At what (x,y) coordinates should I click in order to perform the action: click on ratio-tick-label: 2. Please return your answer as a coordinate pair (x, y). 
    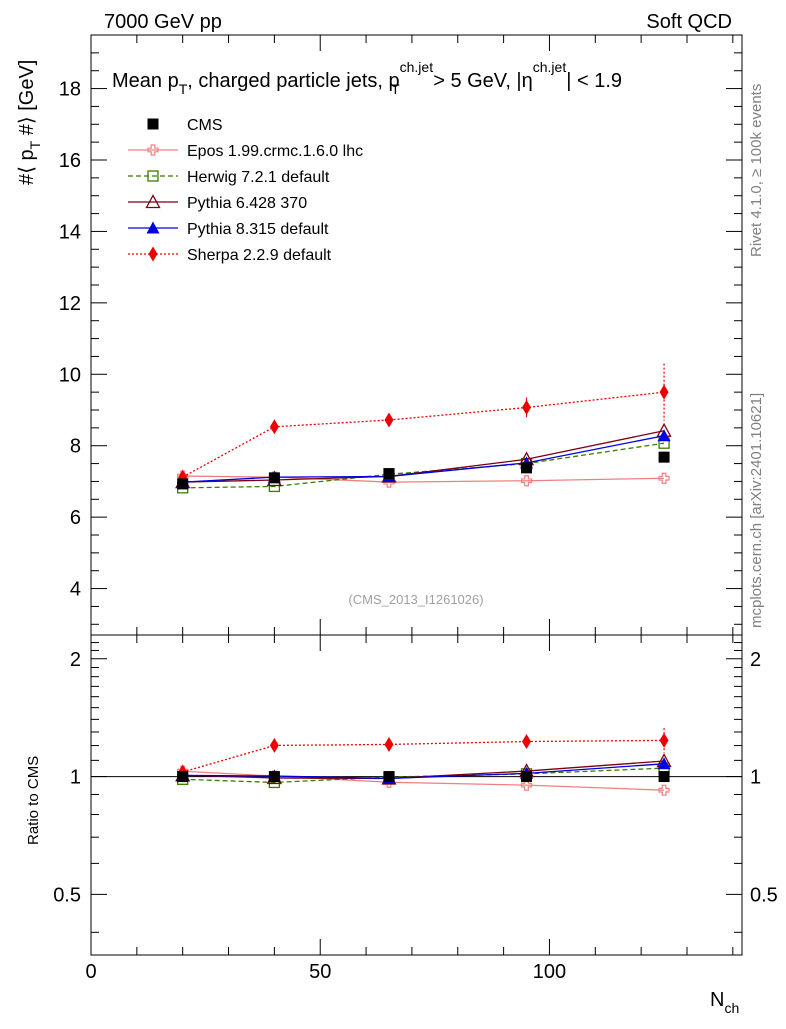
    Looking at the image, I should click on (75, 660).